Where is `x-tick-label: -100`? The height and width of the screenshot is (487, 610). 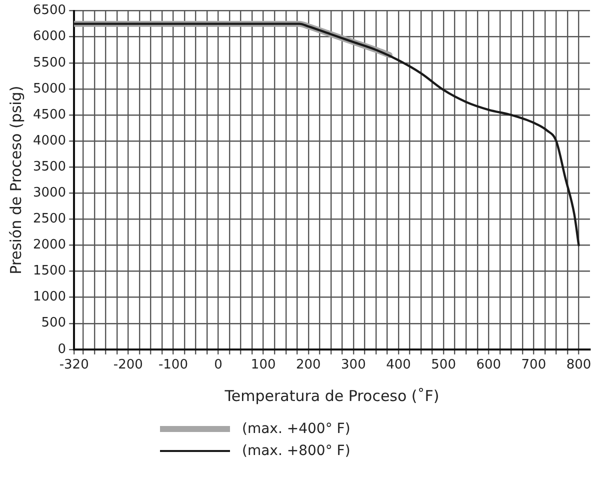 x-tick-label: -100 is located at coordinates (173, 365).